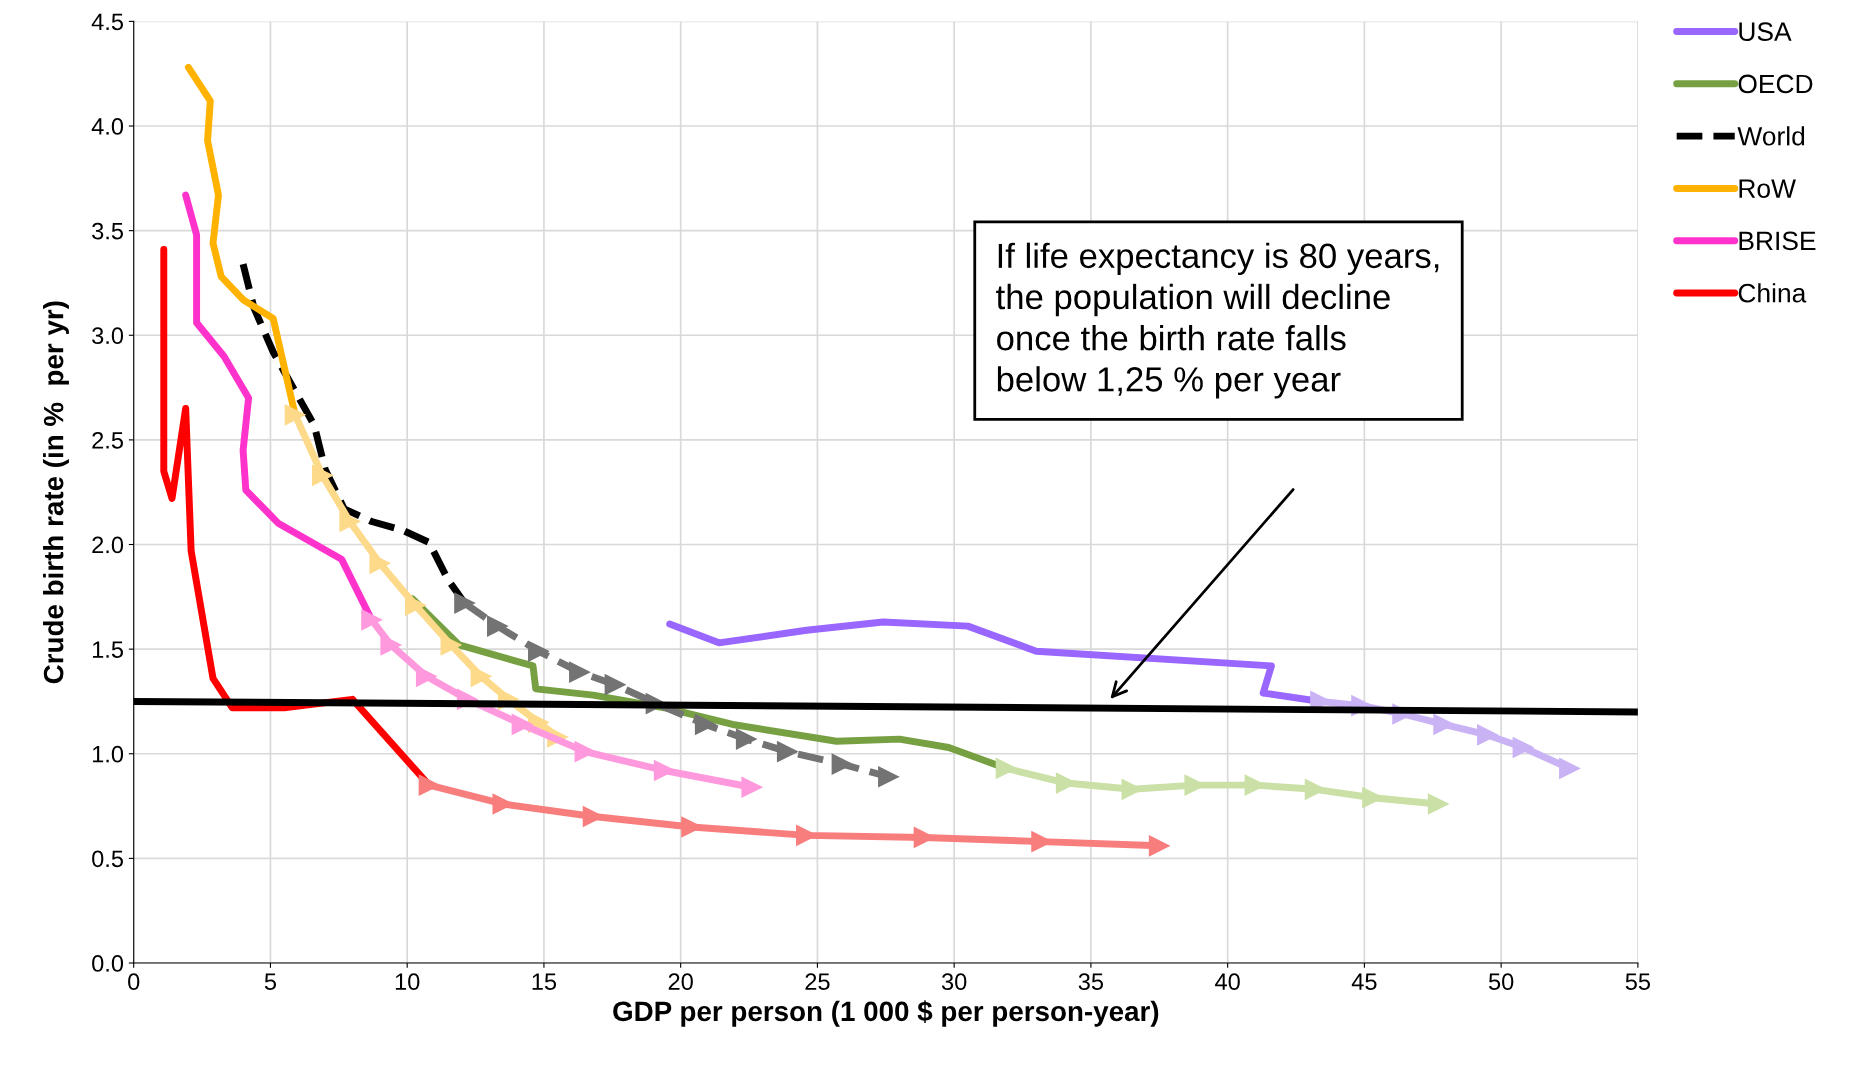  What do you see at coordinates (1772, 293) in the screenshot?
I see `legend-label: China` at bounding box center [1772, 293].